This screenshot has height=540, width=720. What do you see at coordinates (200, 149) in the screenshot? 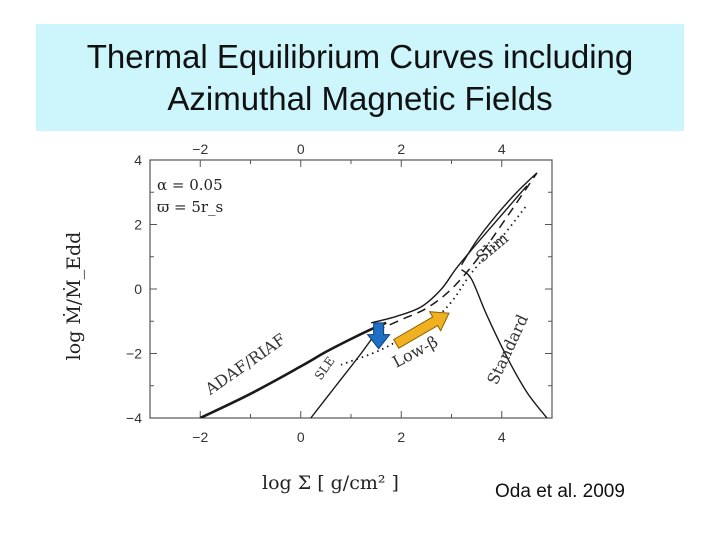
I see `x-tick-label-top: −2` at bounding box center [200, 149].